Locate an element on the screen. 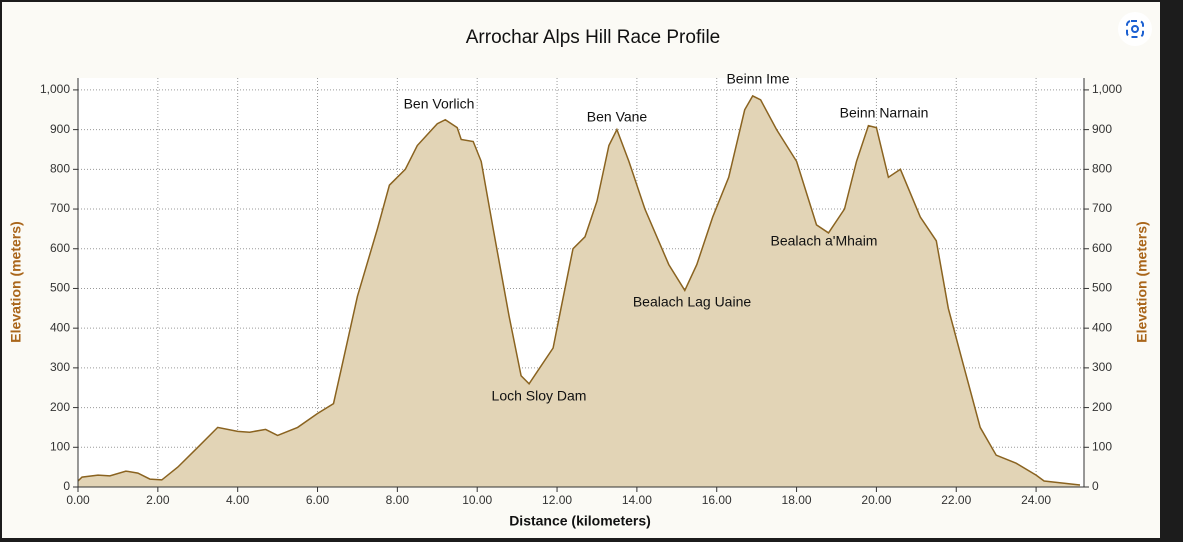 The image size is (1183, 542). y2-tick-label: 0 is located at coordinates (1095, 486).